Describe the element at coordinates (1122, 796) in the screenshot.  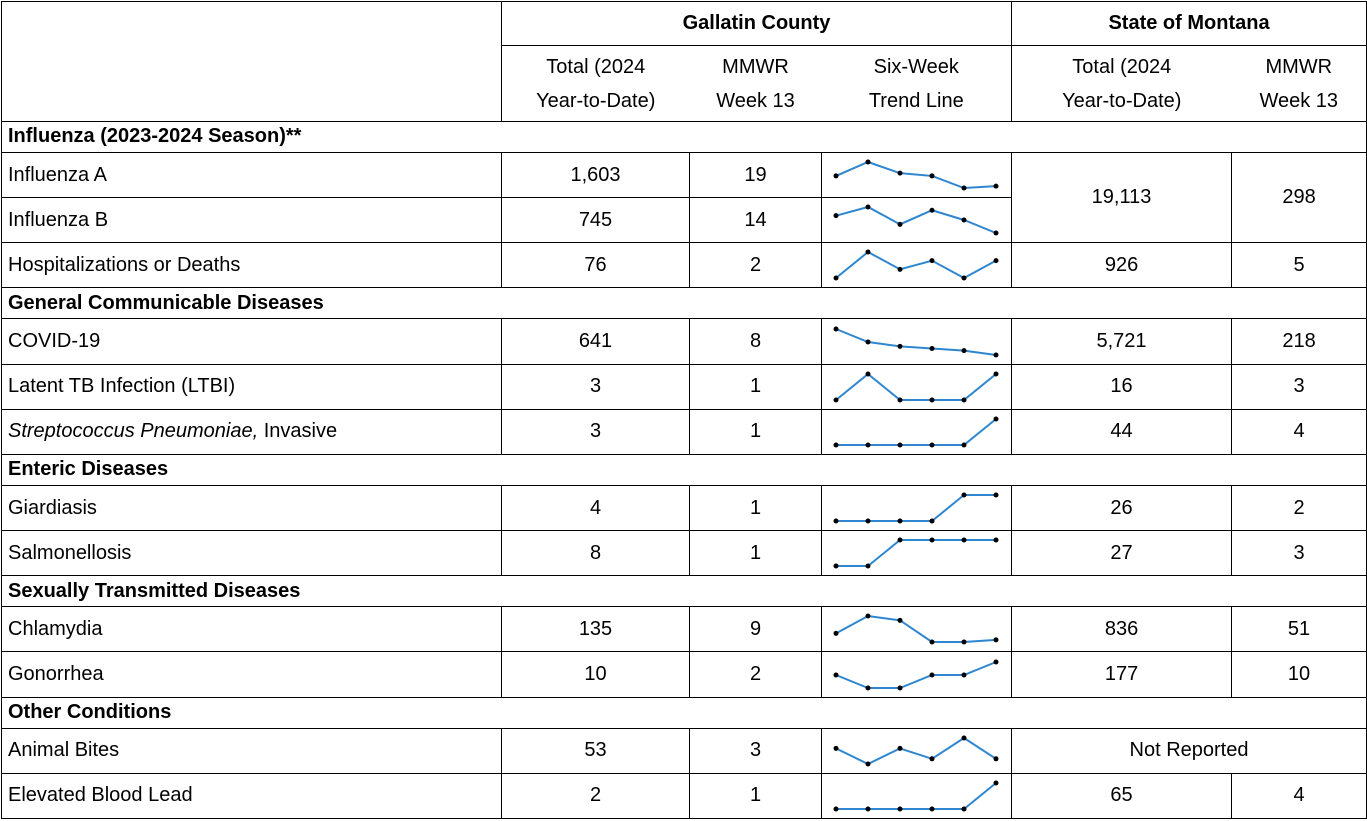
I see `state-total: 65` at that location.